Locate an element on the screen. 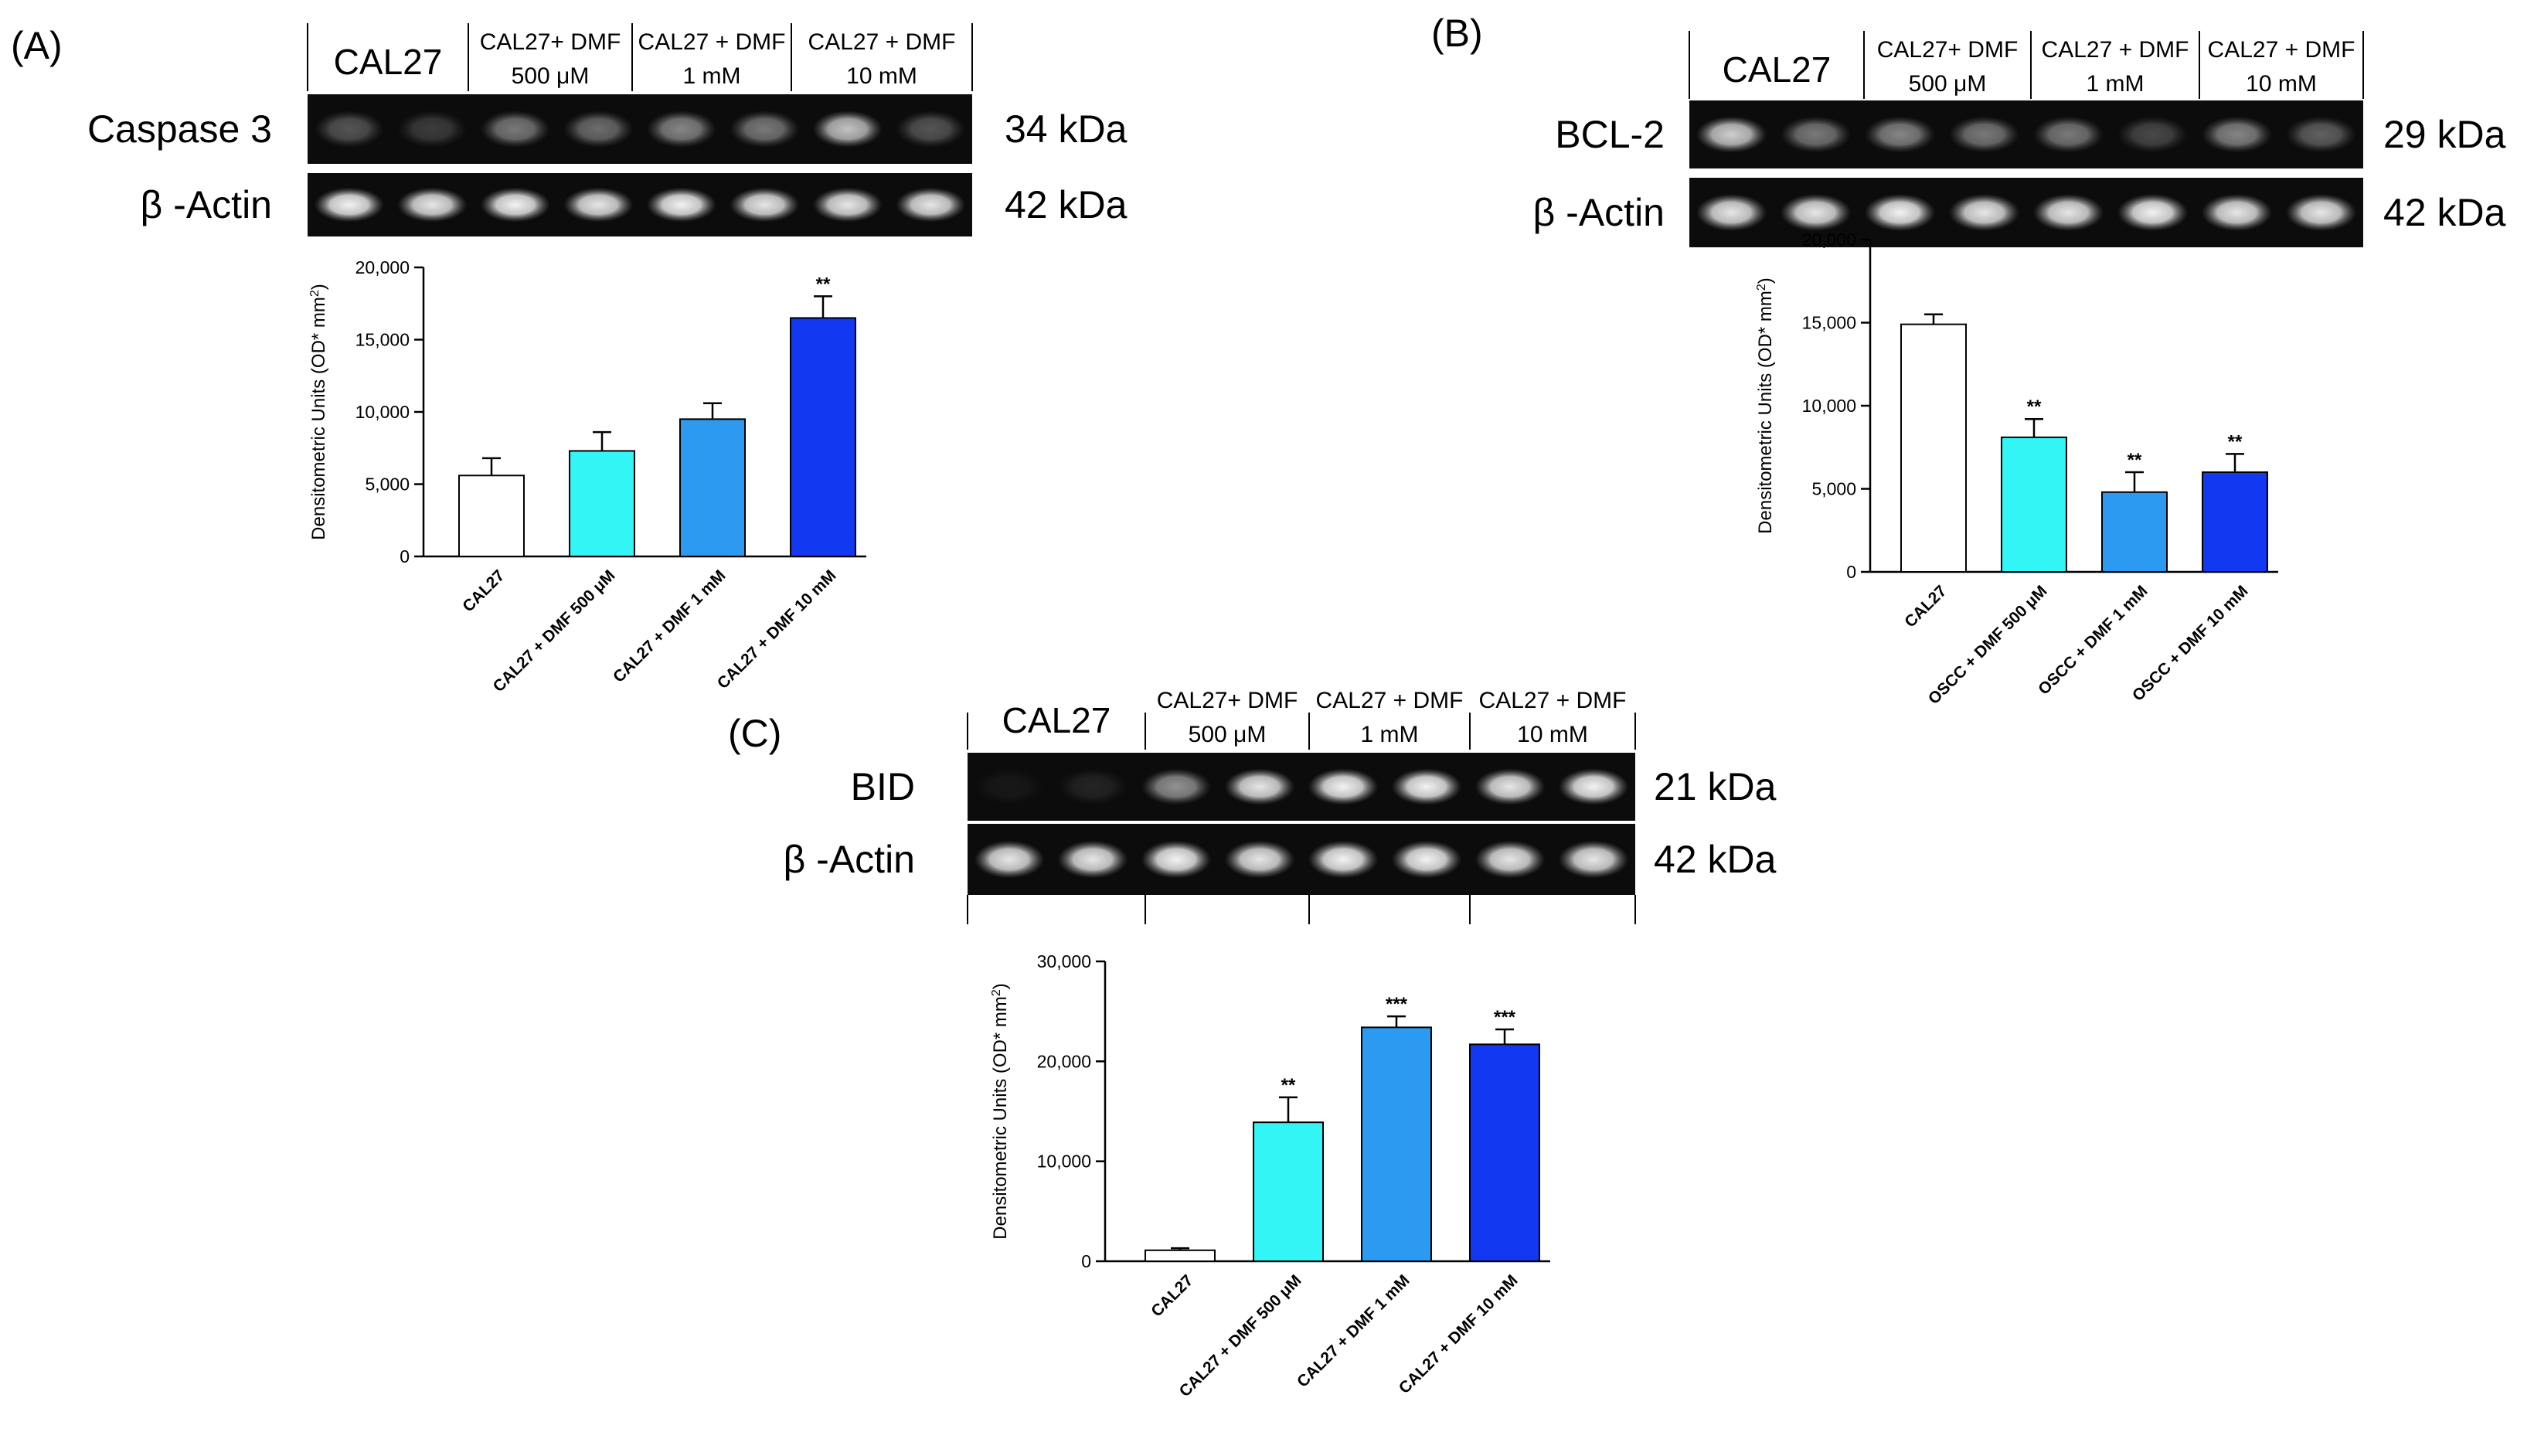 The height and width of the screenshot is (1456, 2534). x-category-label: OSCC + DMF 10 mM is located at coordinates (2190, 644).